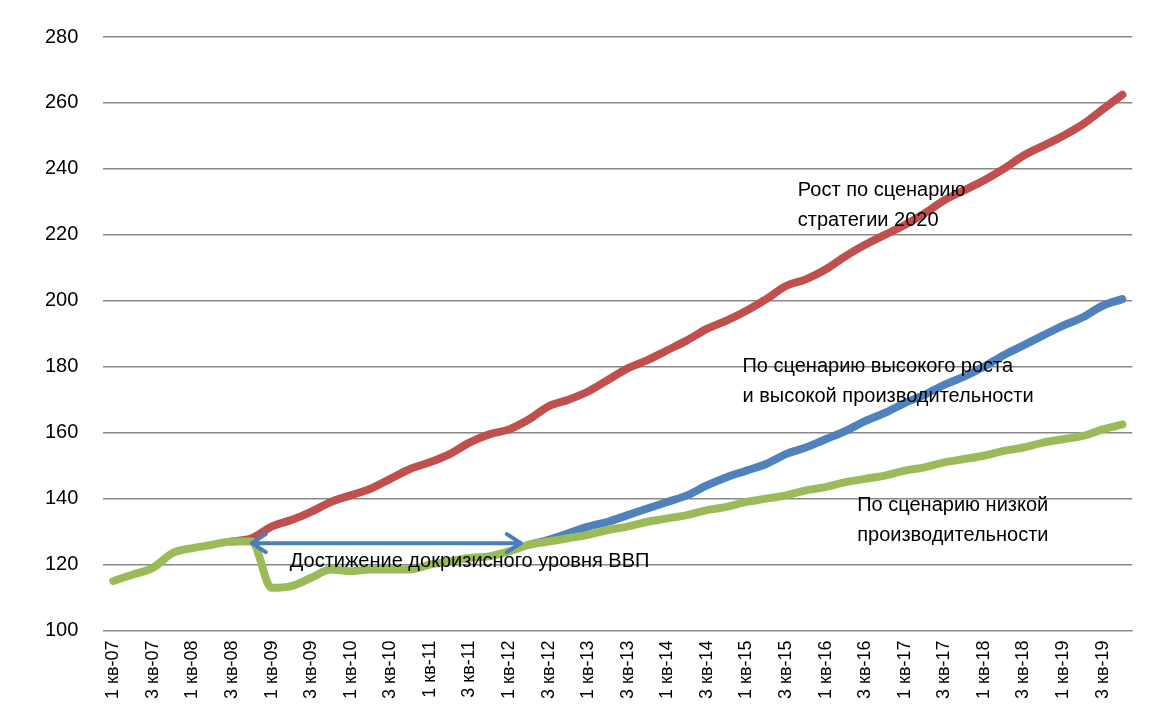 The width and height of the screenshot is (1154, 719). What do you see at coordinates (61, 299) in the screenshot?
I see `y-tick-label: 200` at bounding box center [61, 299].